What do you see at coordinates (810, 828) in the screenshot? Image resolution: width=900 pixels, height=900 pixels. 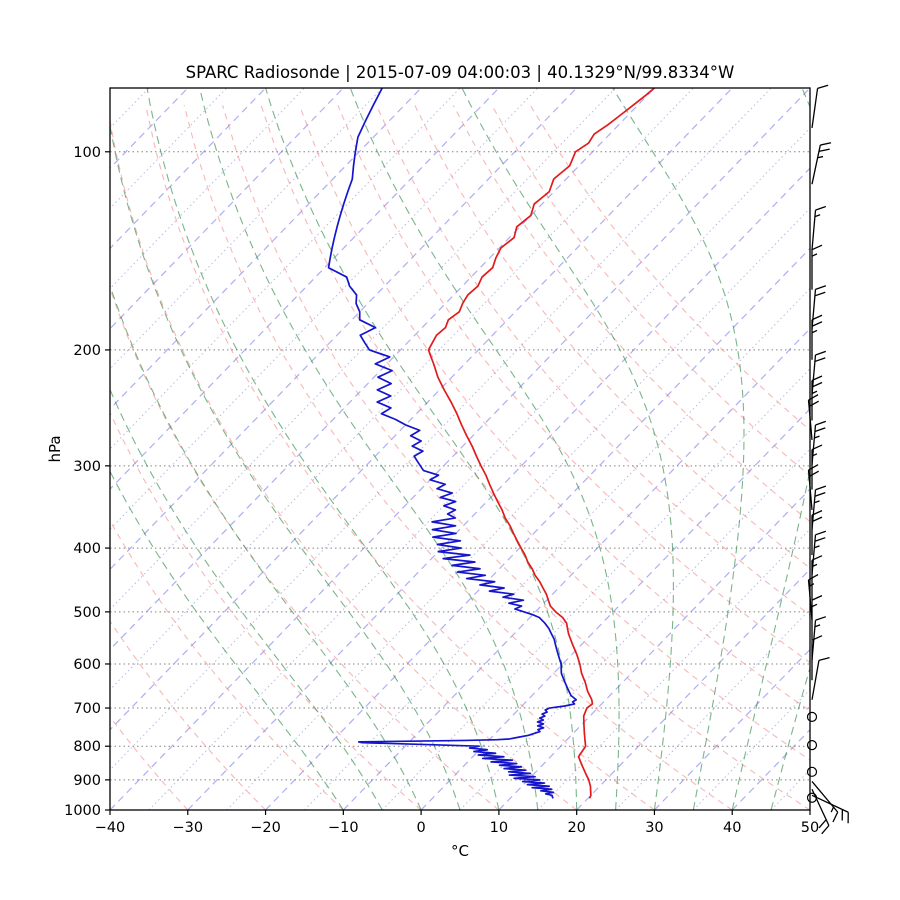 I see `x-tick-label: 50` at bounding box center [810, 828].